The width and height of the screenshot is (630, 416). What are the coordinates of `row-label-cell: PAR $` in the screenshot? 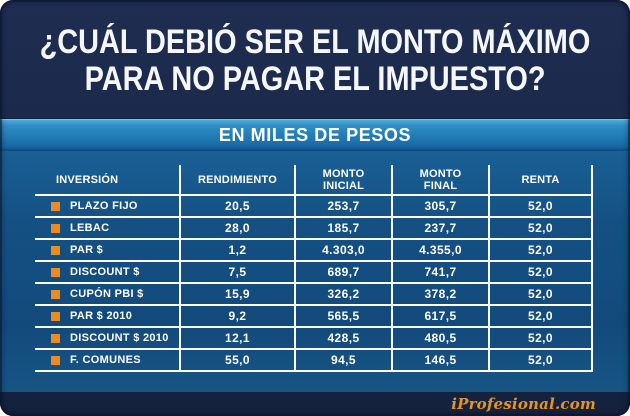 It's located at (108, 251).